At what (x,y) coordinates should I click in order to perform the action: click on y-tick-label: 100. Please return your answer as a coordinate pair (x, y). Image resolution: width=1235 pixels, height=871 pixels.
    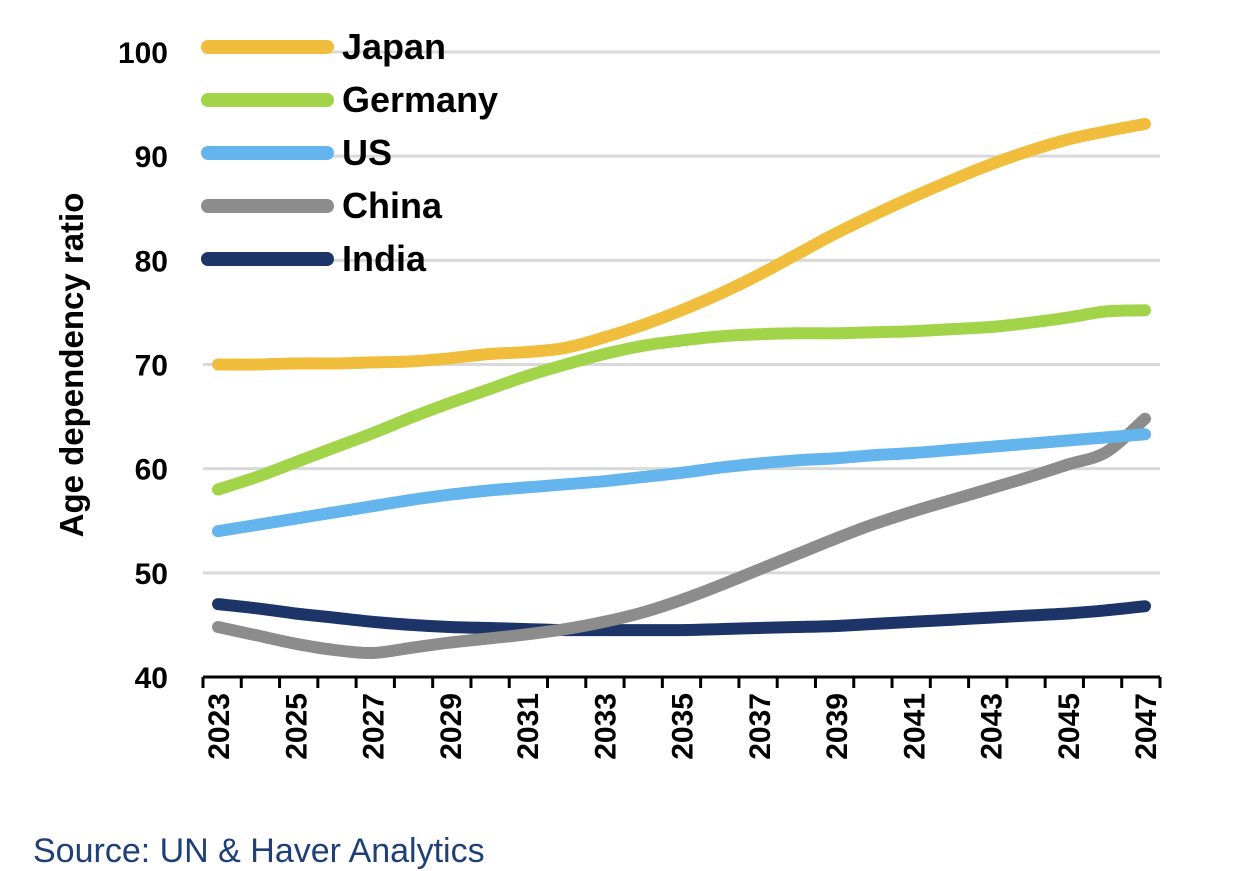
    Looking at the image, I should click on (143, 53).